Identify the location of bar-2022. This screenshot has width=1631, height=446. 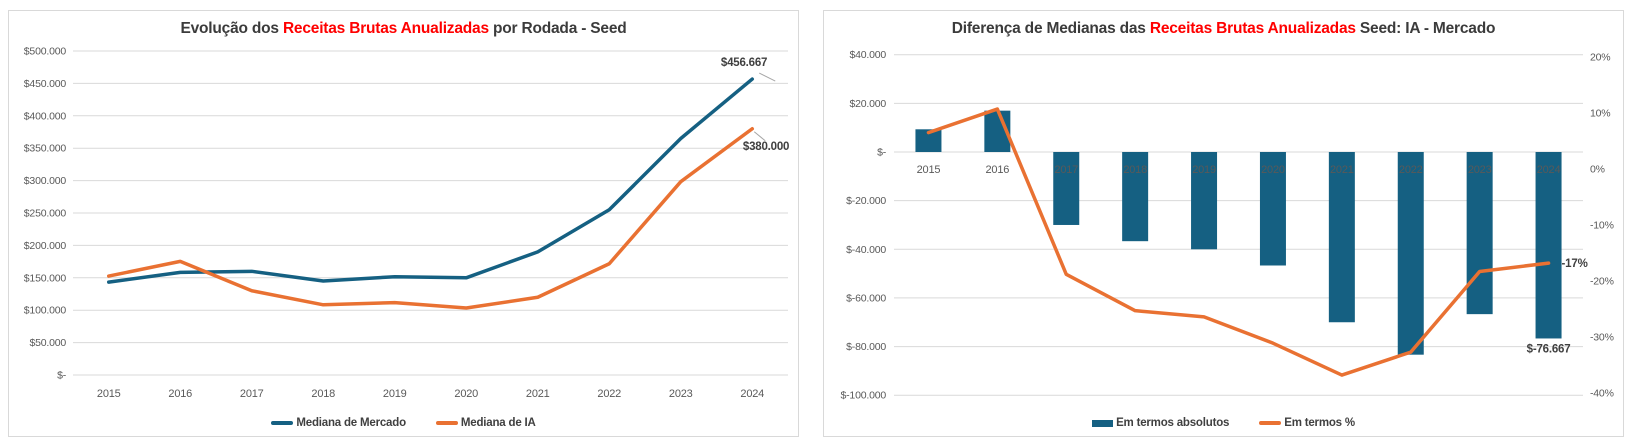
(1410, 253).